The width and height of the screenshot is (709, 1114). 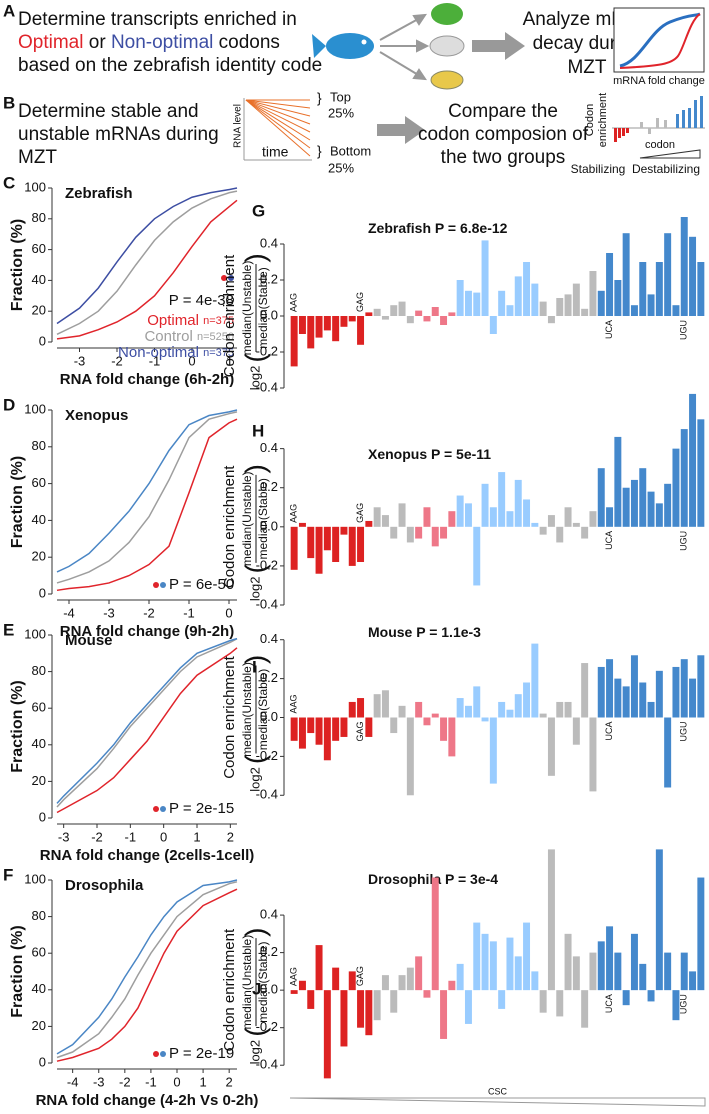 What do you see at coordinates (39, 952) in the screenshot?
I see `y-tick-label: 60` at bounding box center [39, 952].